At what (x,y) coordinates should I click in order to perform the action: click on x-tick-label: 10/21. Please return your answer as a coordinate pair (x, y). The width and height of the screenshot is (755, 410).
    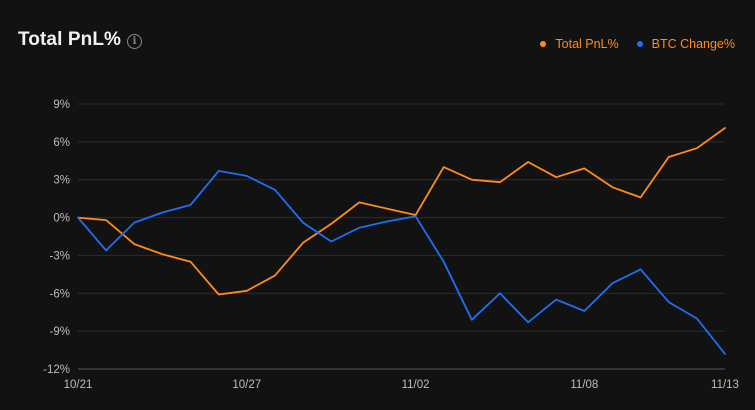
    Looking at the image, I should click on (78, 385).